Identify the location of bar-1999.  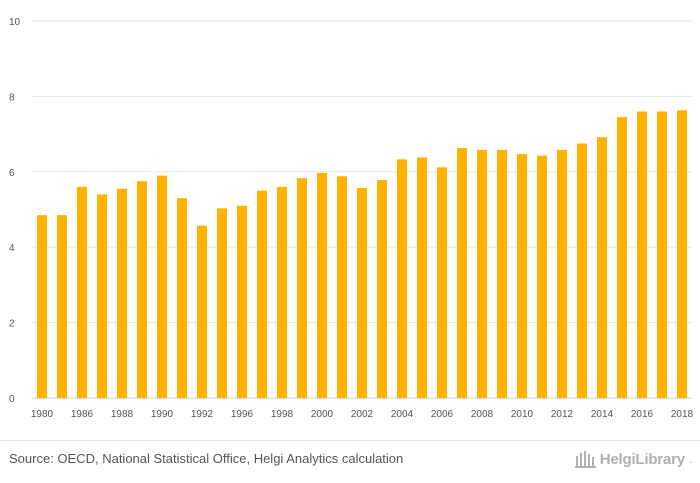
(302, 288).